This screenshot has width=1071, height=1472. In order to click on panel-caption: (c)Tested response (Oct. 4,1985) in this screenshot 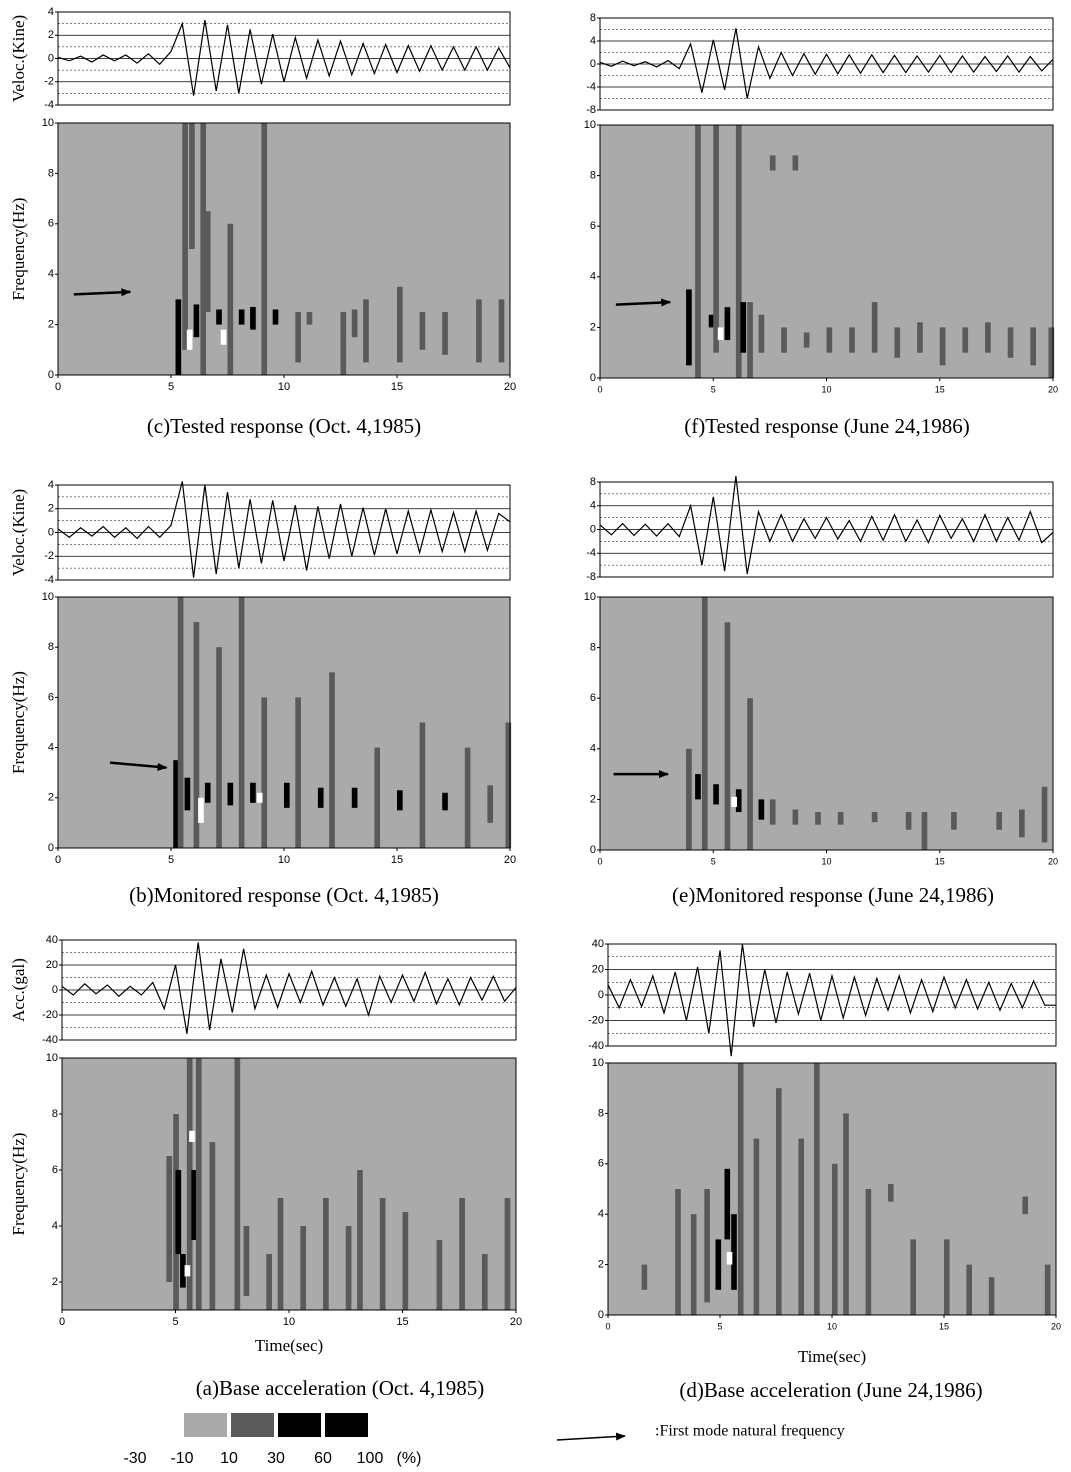, I will do `click(284, 426)`.